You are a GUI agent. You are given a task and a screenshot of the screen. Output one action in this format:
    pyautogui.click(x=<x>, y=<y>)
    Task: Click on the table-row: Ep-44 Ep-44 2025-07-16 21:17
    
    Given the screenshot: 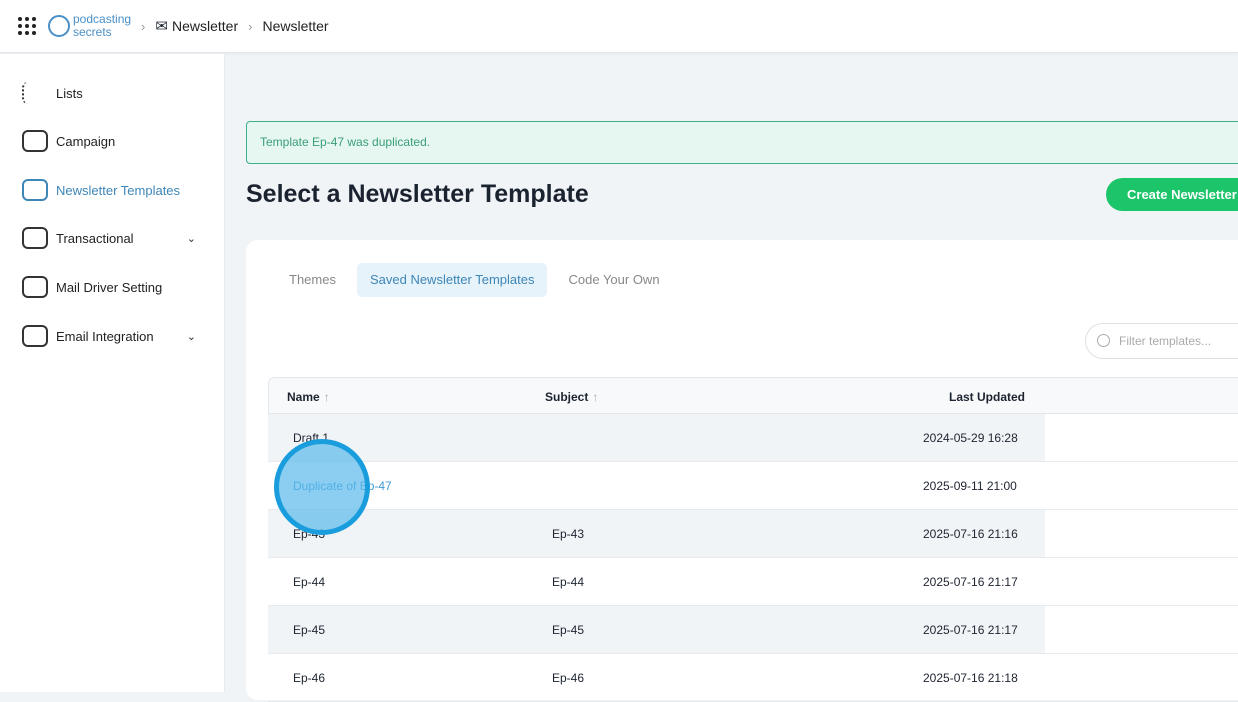 What is the action you would take?
    pyautogui.click(x=753, y=582)
    